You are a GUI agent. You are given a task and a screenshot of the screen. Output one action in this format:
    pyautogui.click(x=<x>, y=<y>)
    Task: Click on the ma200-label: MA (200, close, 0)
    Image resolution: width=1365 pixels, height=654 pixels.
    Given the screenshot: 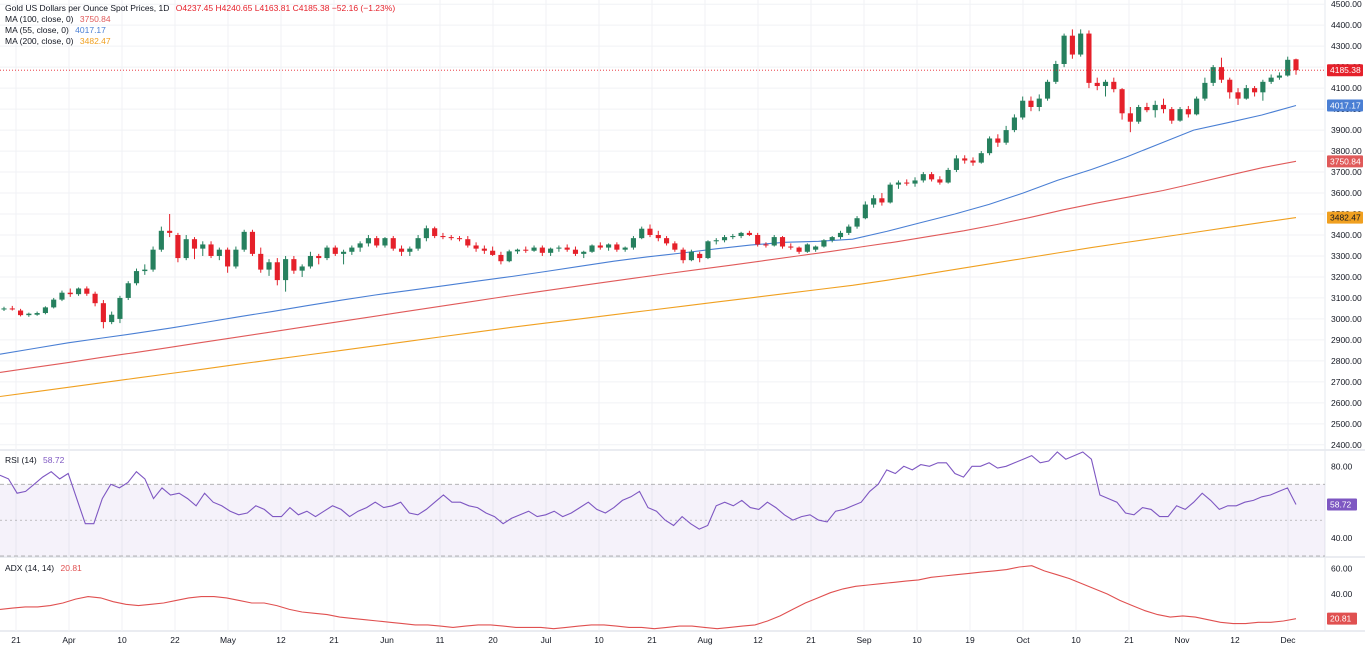 What is the action you would take?
    pyautogui.click(x=39, y=41)
    